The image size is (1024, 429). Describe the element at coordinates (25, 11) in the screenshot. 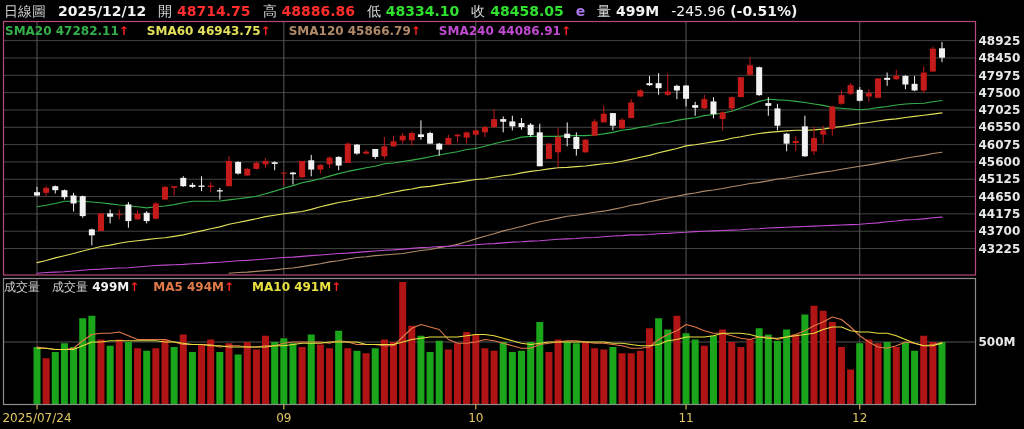

I see `title: 日線圖` at that location.